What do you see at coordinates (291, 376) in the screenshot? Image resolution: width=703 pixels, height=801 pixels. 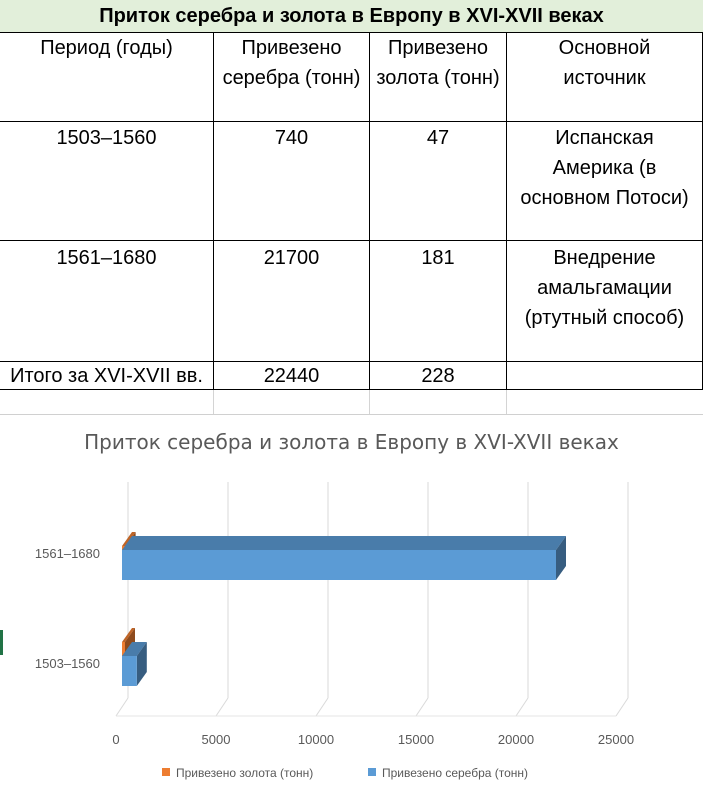 I see `total-silver: 22440` at bounding box center [291, 376].